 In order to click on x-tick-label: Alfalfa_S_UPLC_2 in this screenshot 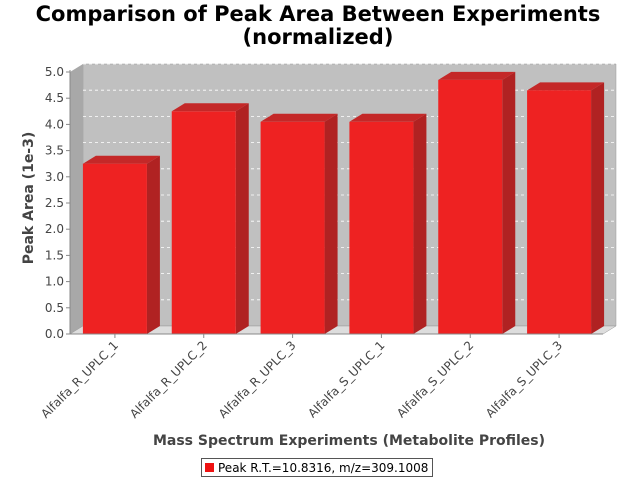, I will do `click(435, 379)`.